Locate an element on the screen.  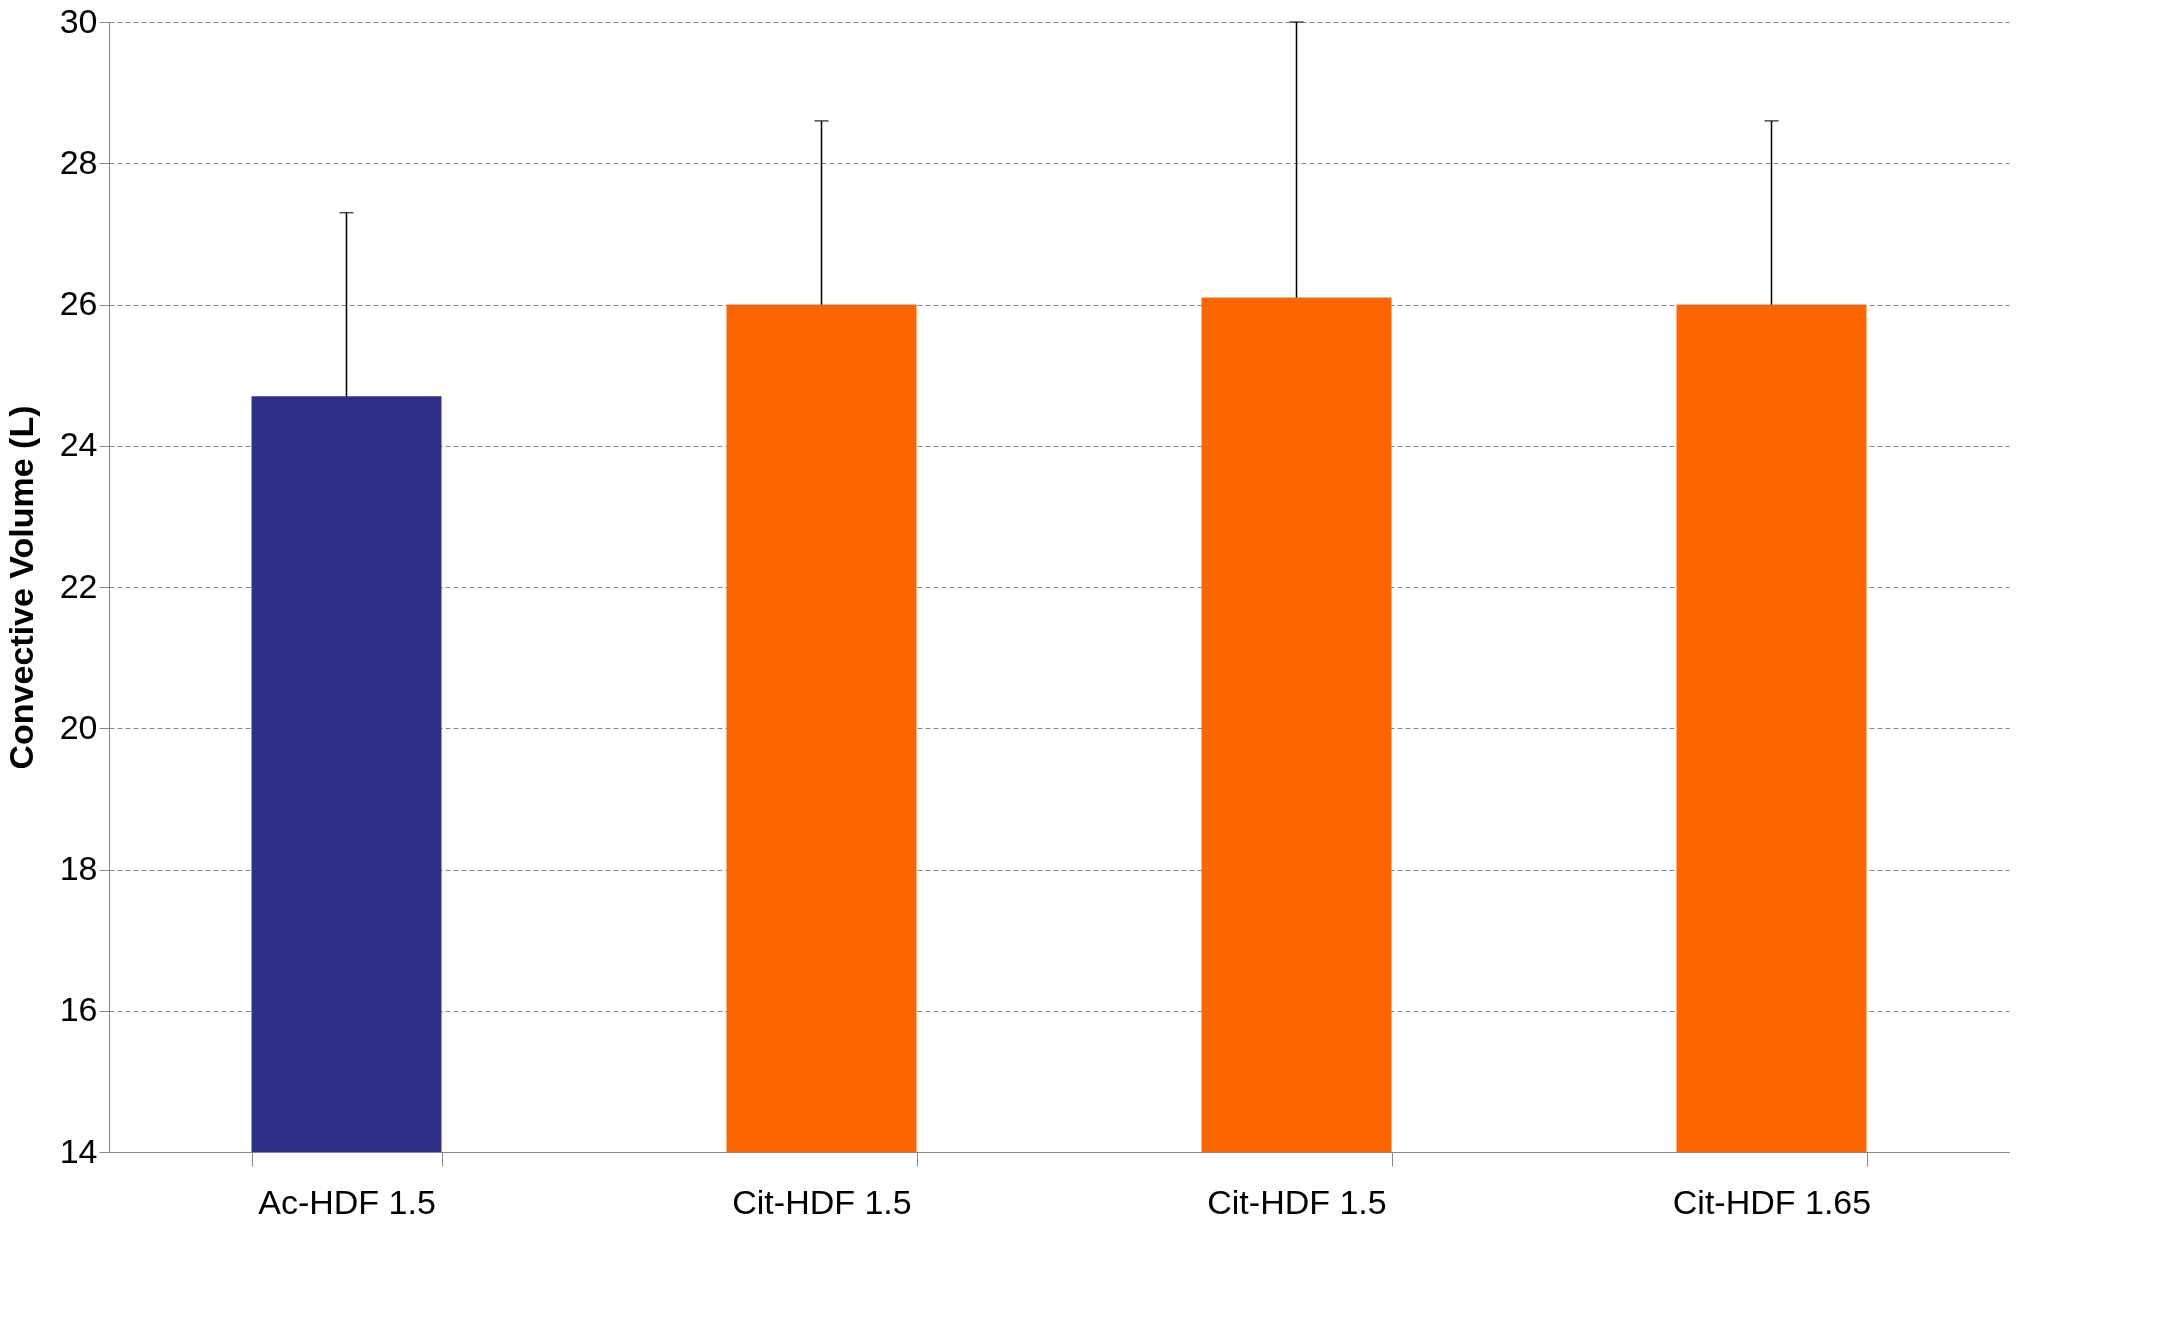
y-tick-label: 16 is located at coordinates (78, 1009).